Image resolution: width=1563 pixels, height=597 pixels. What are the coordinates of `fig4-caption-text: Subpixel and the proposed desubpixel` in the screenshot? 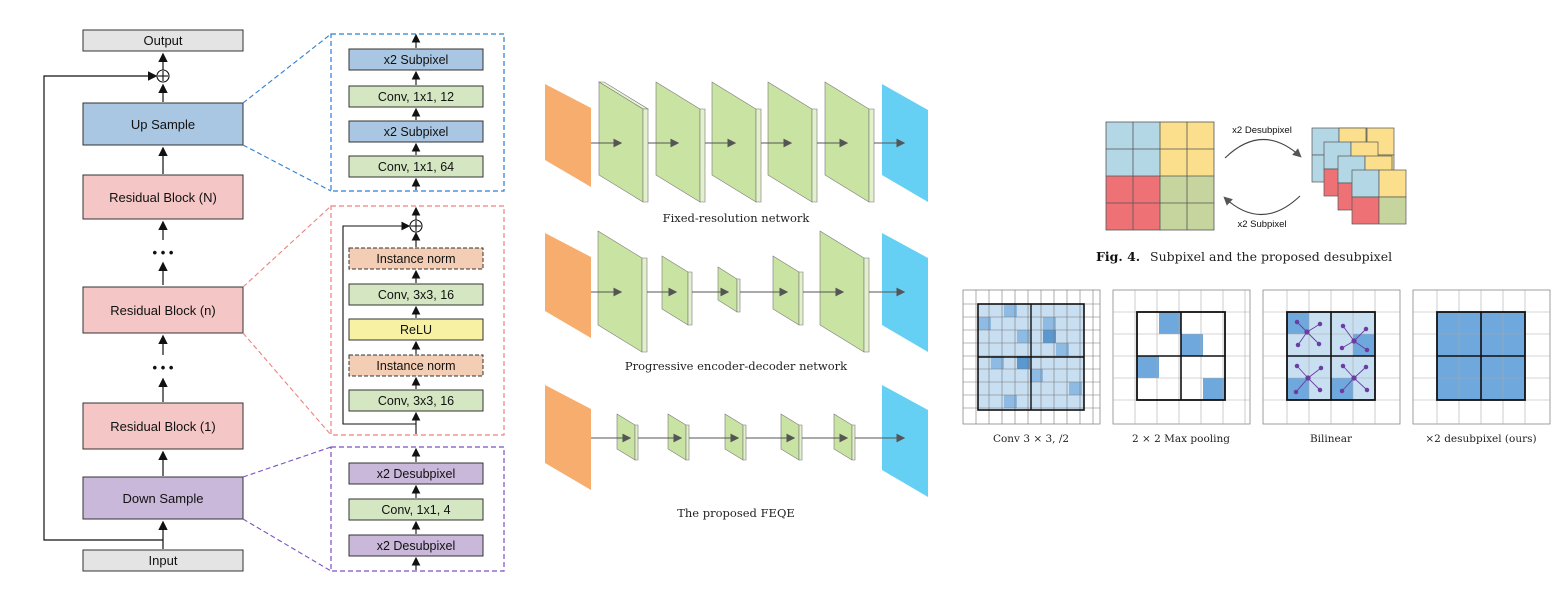 It's located at (1271, 256).